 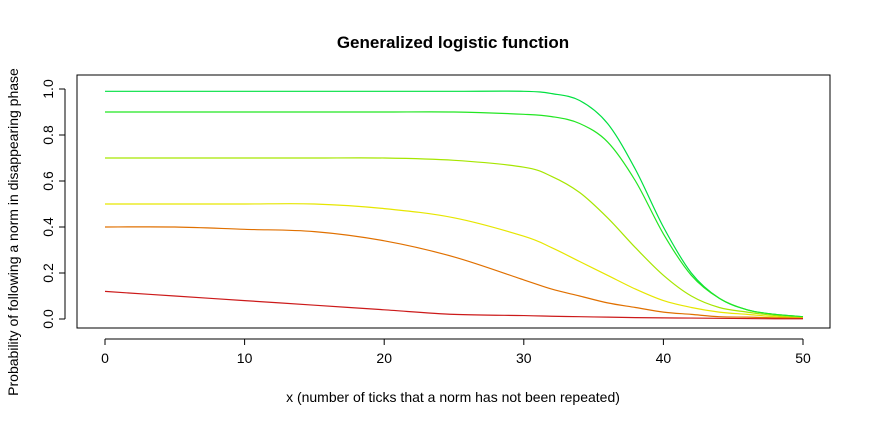 I want to click on y-tick-label: 0.8, so click(x=48, y=135).